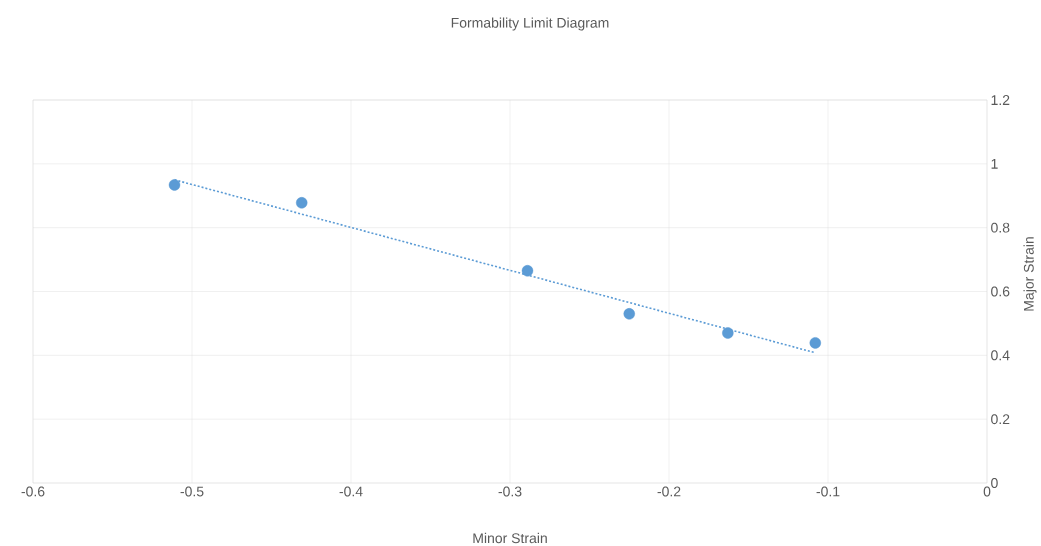 The width and height of the screenshot is (1041, 546). What do you see at coordinates (33, 491) in the screenshot?
I see `x-tick-label: -0.6` at bounding box center [33, 491].